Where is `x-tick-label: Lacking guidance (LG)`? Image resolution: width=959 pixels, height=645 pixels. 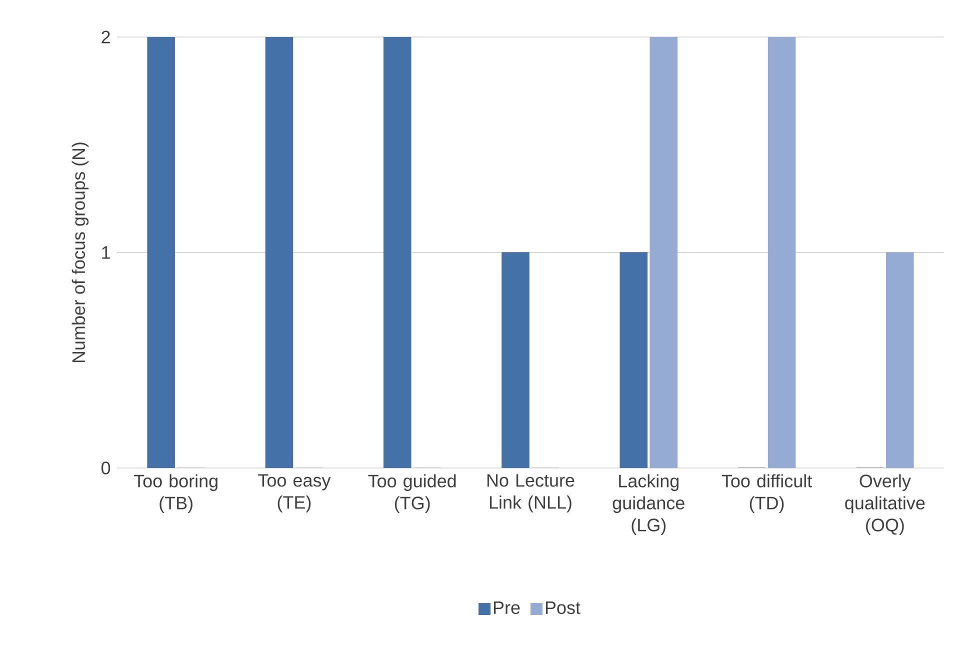 x-tick-label: Lacking guidance (LG) is located at coordinates (648, 504).